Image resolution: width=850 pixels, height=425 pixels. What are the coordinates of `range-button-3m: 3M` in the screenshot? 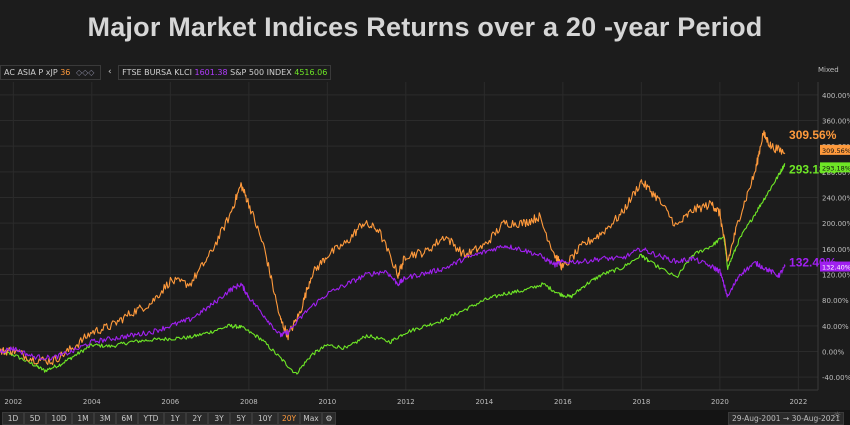 It's located at (105, 418).